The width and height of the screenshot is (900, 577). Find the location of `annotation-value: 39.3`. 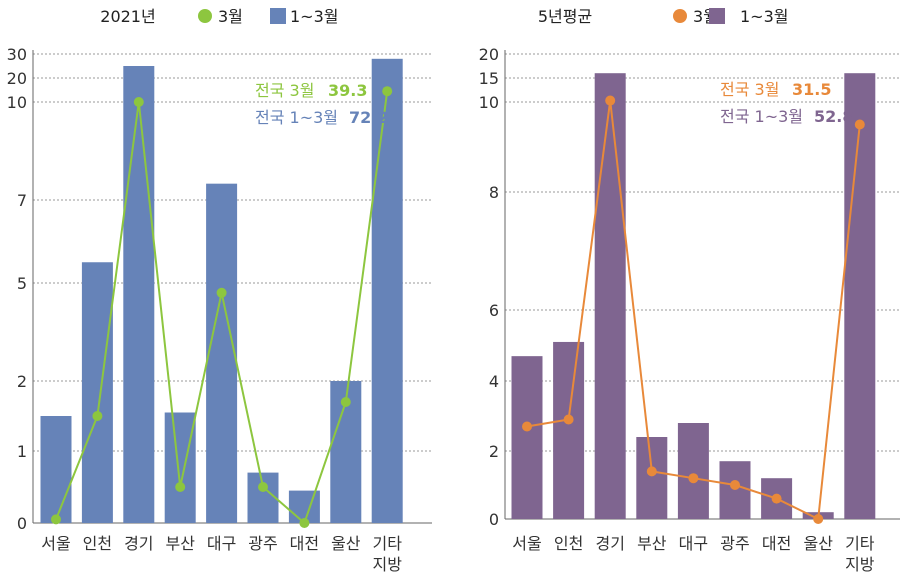

annotation-value: 39.3 is located at coordinates (347, 90).